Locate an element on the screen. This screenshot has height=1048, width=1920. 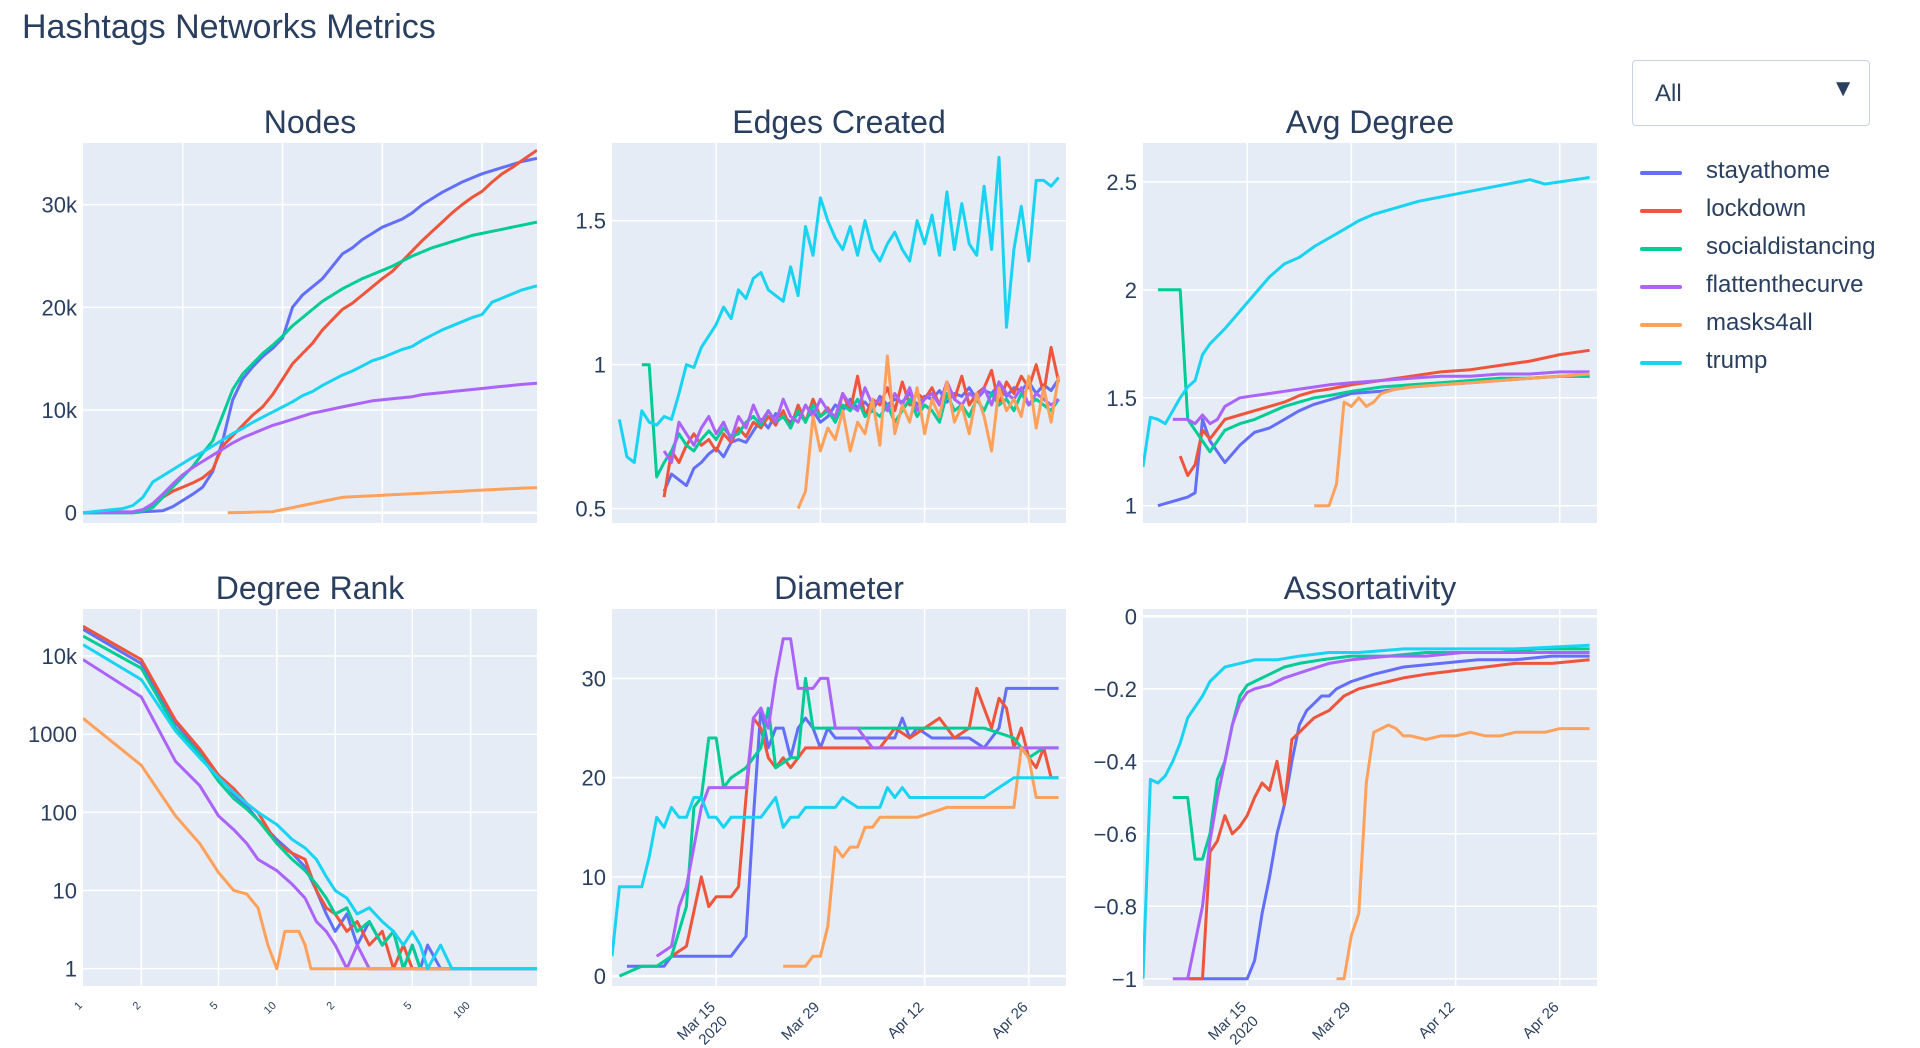
subplot-title: Edges Created is located at coordinates (838, 122).